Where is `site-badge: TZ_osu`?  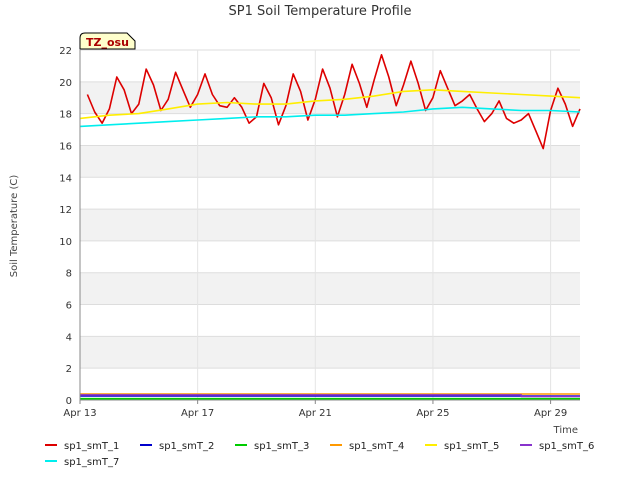 site-badge: TZ_osu is located at coordinates (107, 41).